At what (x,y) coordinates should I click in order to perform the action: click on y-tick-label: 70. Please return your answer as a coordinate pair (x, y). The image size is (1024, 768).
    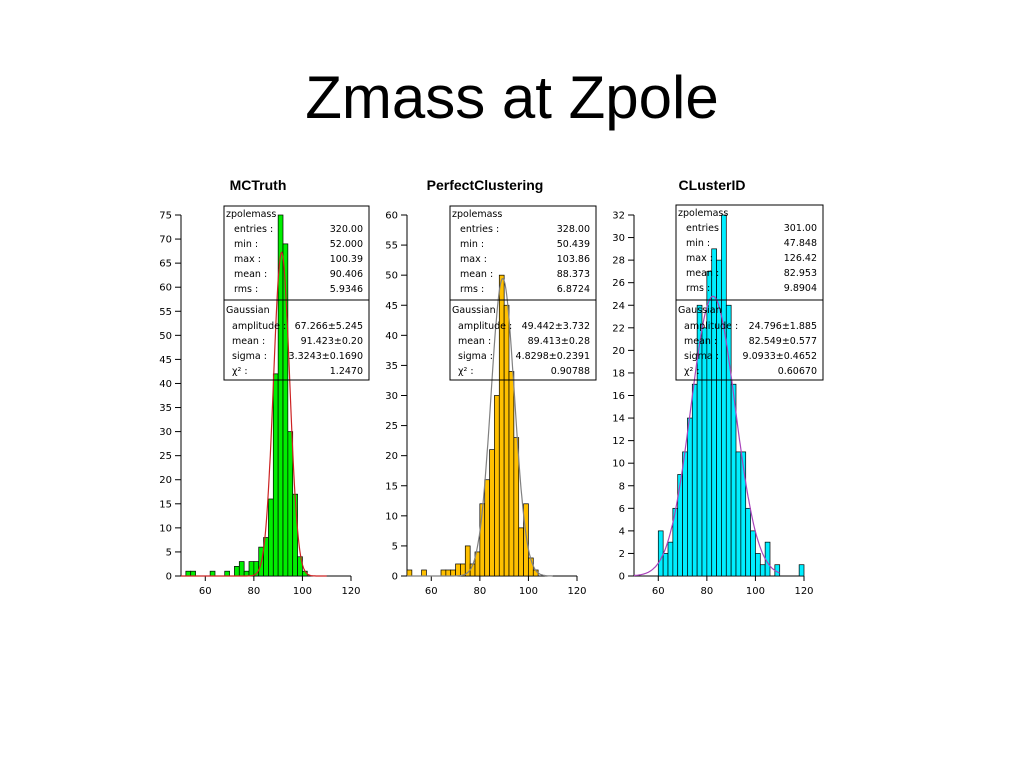
    Looking at the image, I should click on (165, 240).